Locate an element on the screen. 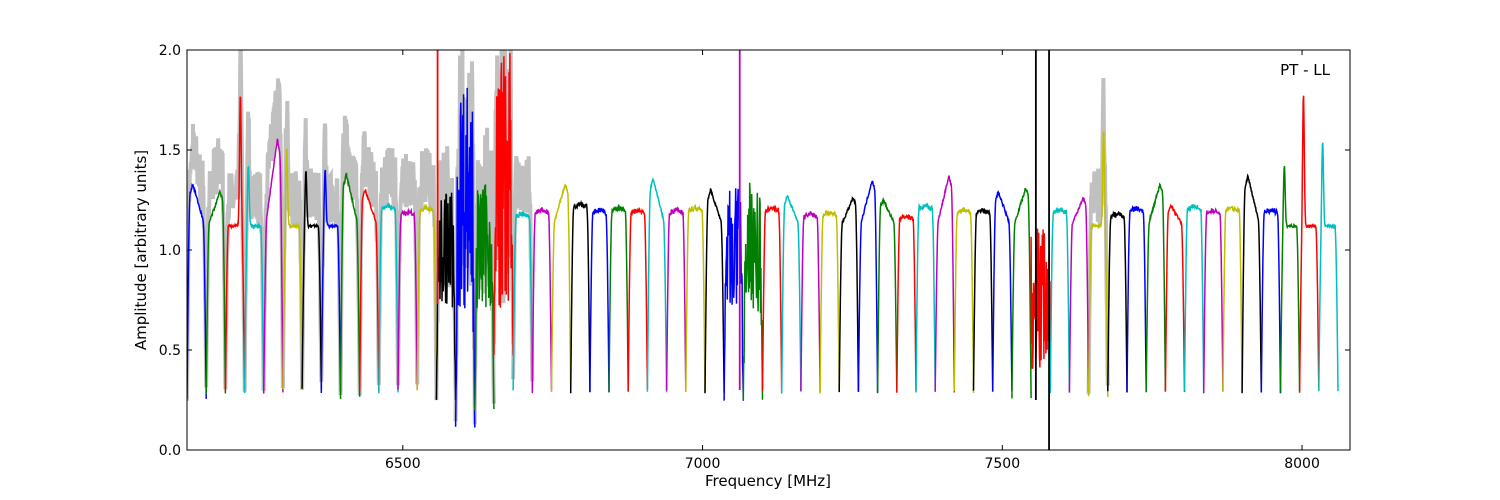  x-axis-label: Frequency [MHz] is located at coordinates (768, 481).